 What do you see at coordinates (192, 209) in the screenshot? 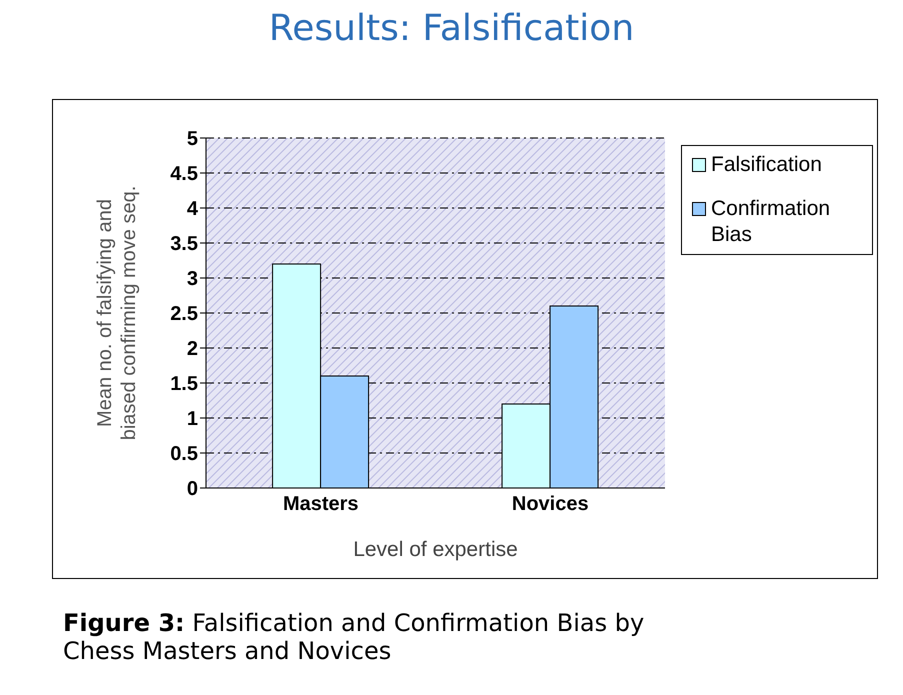
I see `y-tick-label: 4` at bounding box center [192, 209].